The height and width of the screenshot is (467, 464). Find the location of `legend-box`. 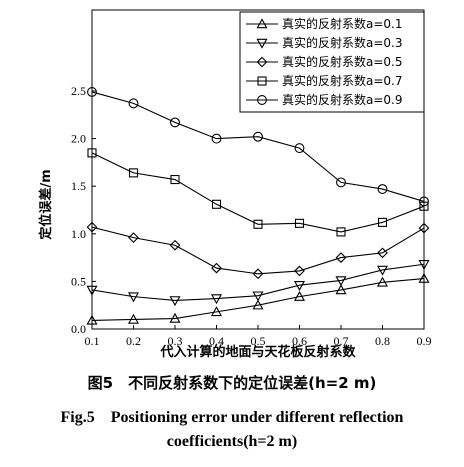

legend-box is located at coordinates (332, 62).